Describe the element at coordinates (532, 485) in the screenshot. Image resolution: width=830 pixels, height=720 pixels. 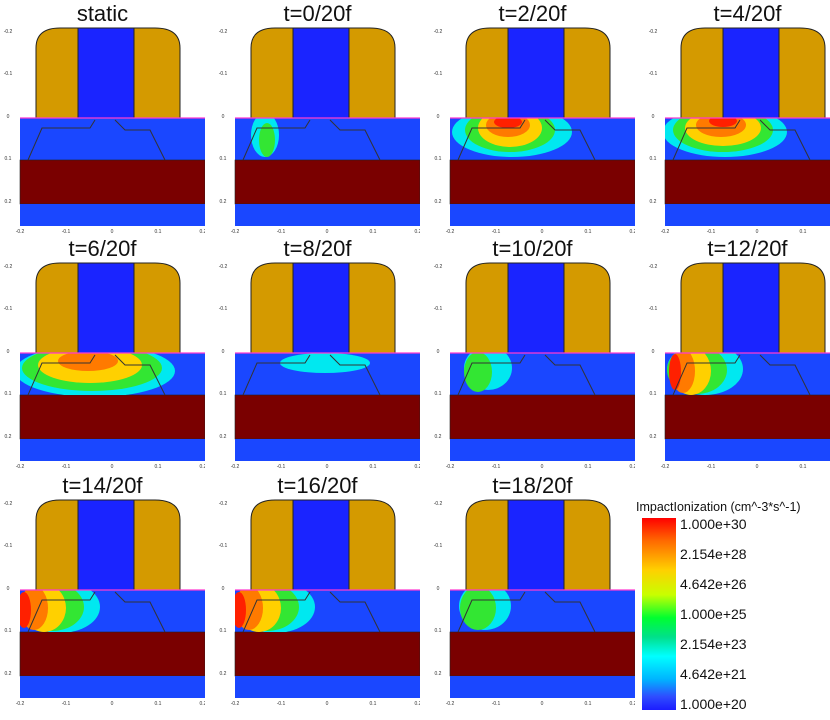
I see `panel-title: t=18/20f` at that location.